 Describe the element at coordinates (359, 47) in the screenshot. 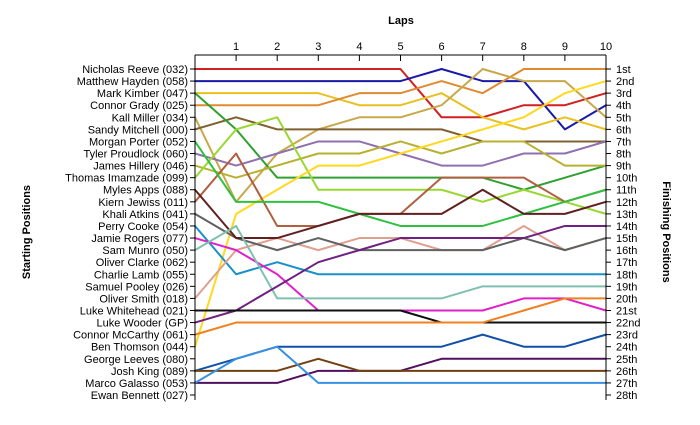

I see `x-tick-label-4: 4` at that location.